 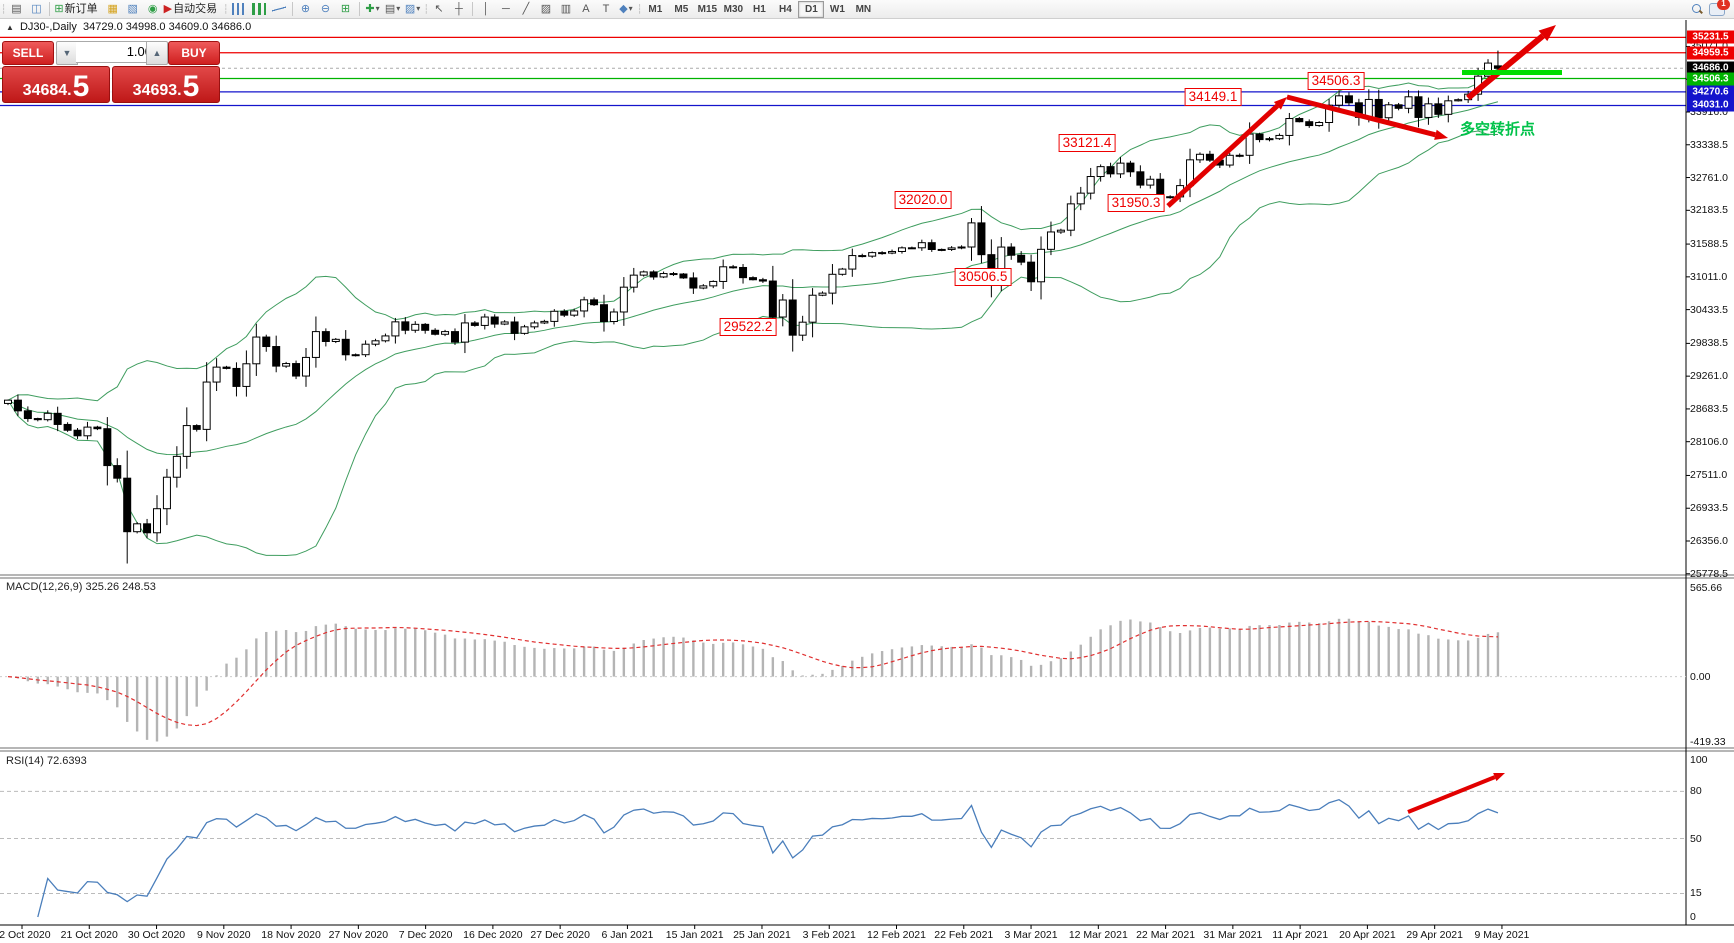 I want to click on date-label: 22 Mar 2021, so click(x=1166, y=935).